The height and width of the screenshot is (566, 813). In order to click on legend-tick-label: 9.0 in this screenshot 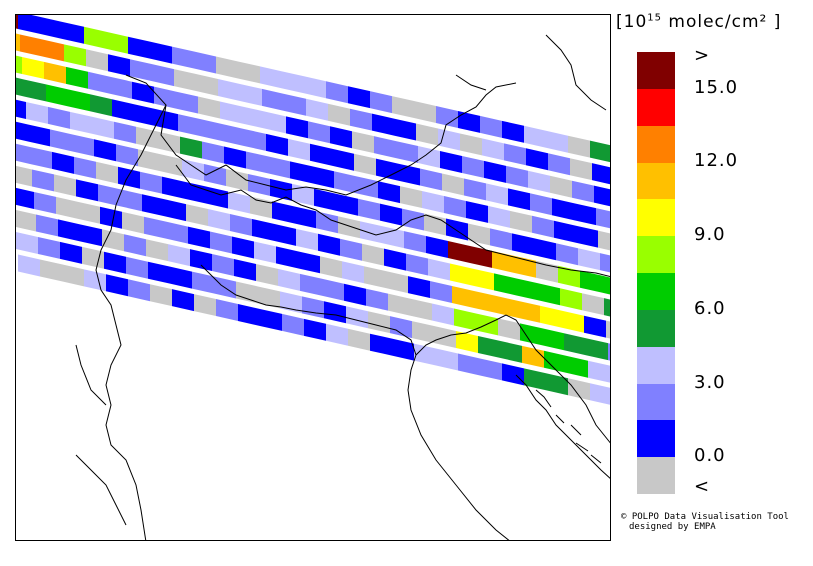, I will do `click(710, 234)`.